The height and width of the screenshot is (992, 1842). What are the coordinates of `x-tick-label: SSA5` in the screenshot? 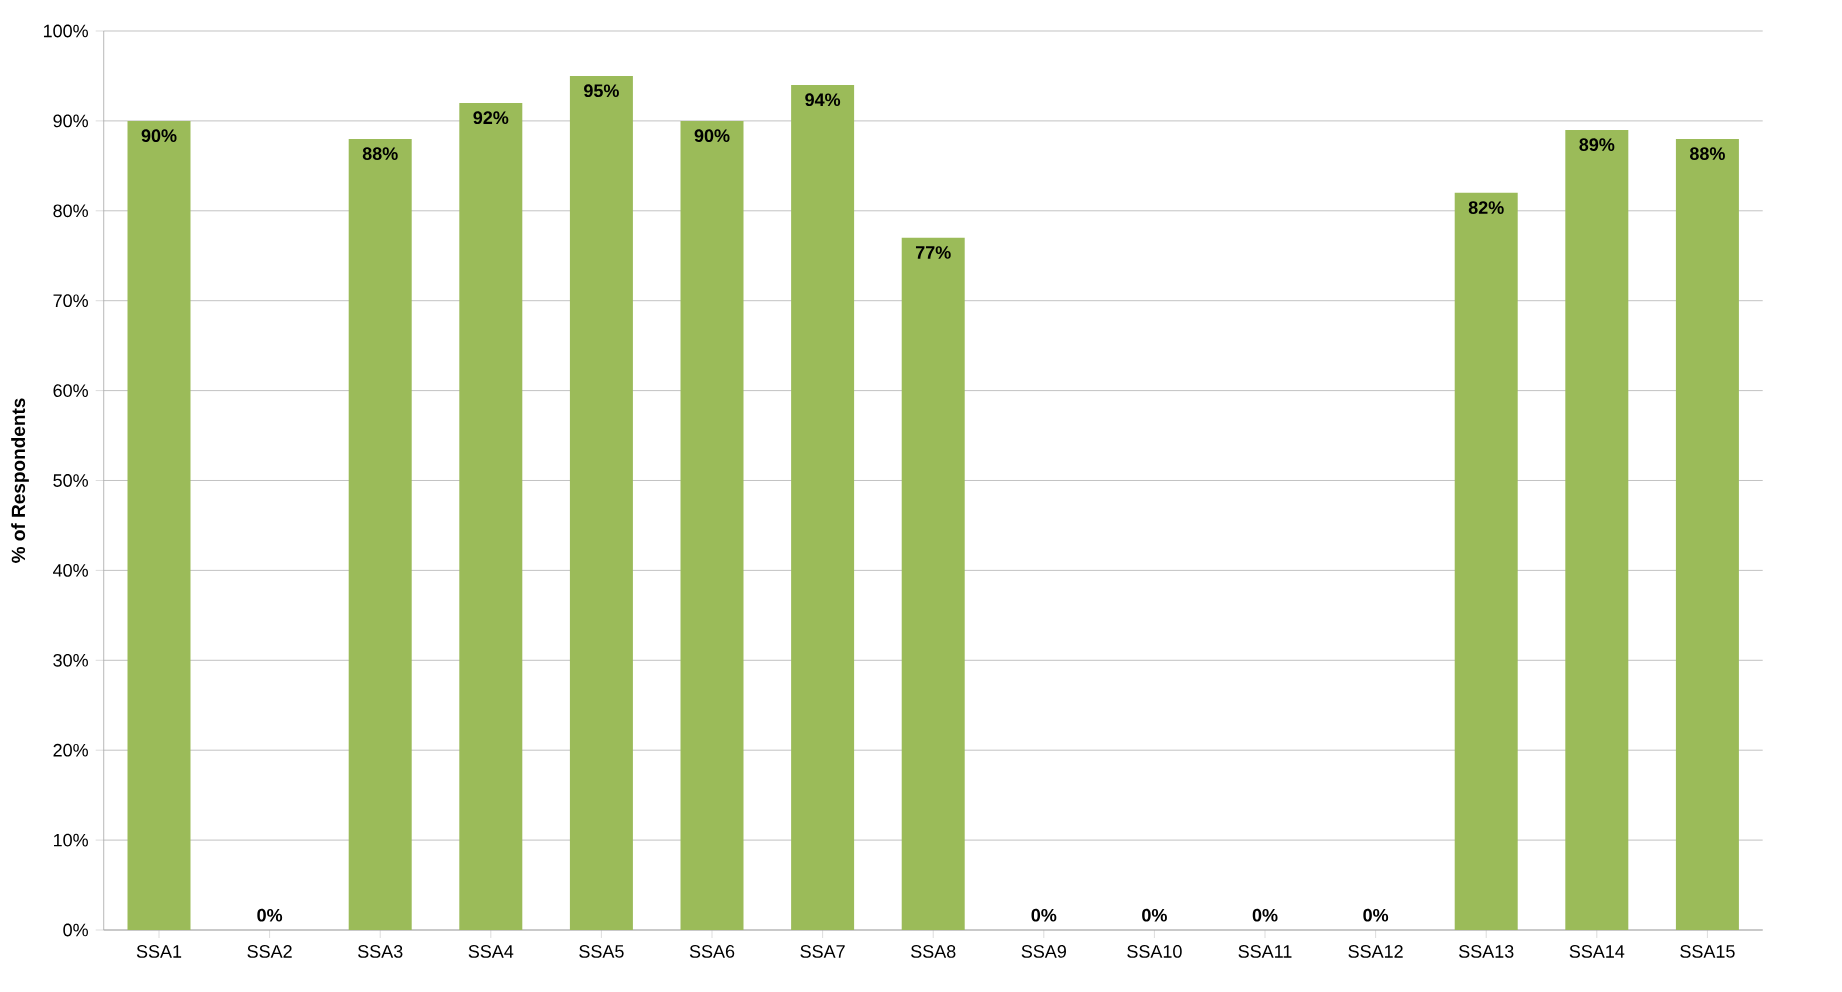 It's located at (601, 951).